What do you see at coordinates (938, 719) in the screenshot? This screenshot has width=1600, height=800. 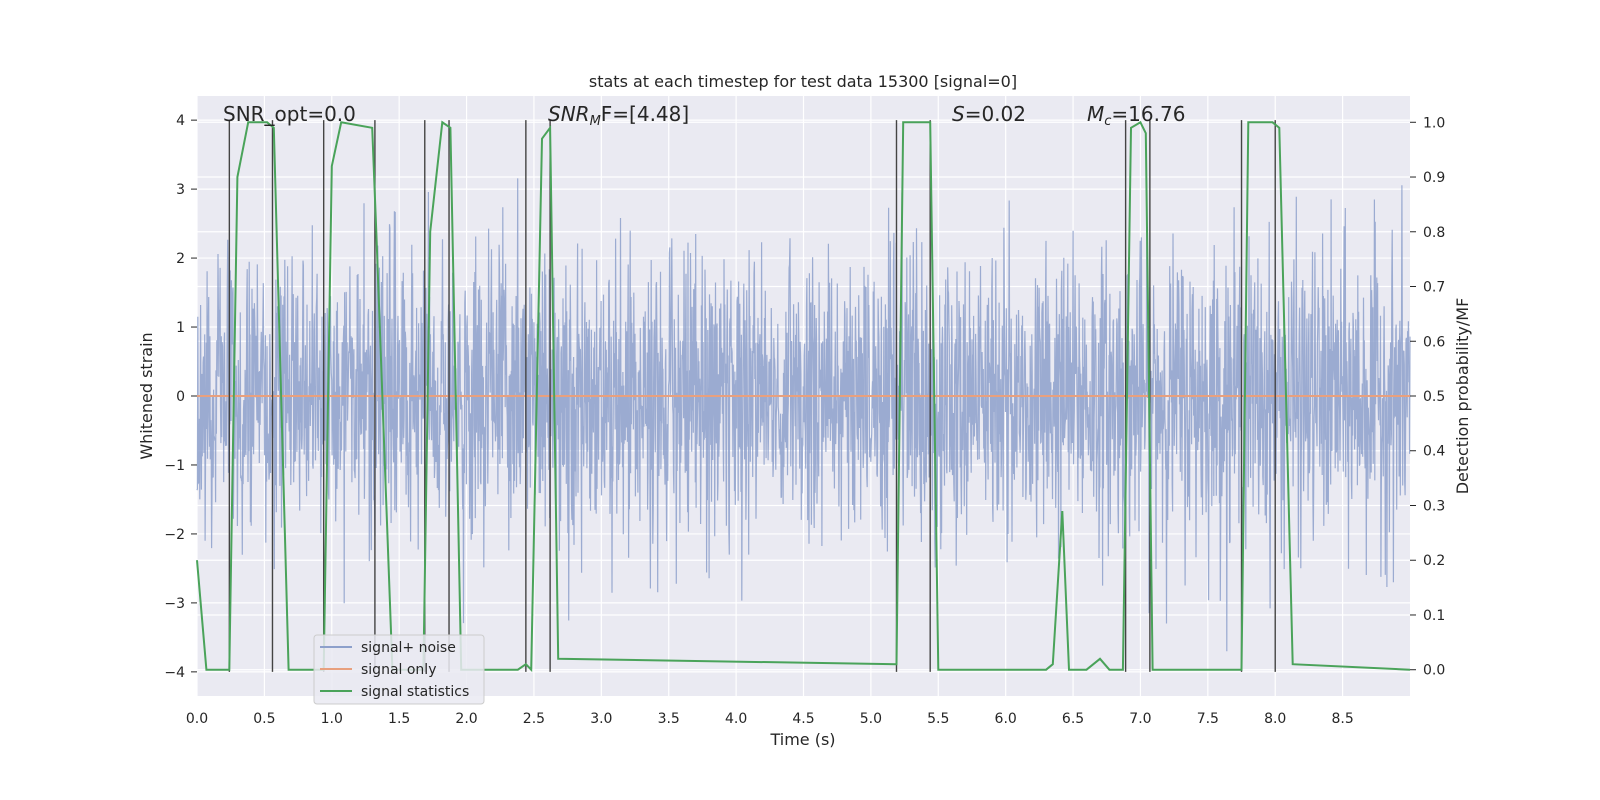 I see `x-tick-label-11: 5.5` at bounding box center [938, 719].